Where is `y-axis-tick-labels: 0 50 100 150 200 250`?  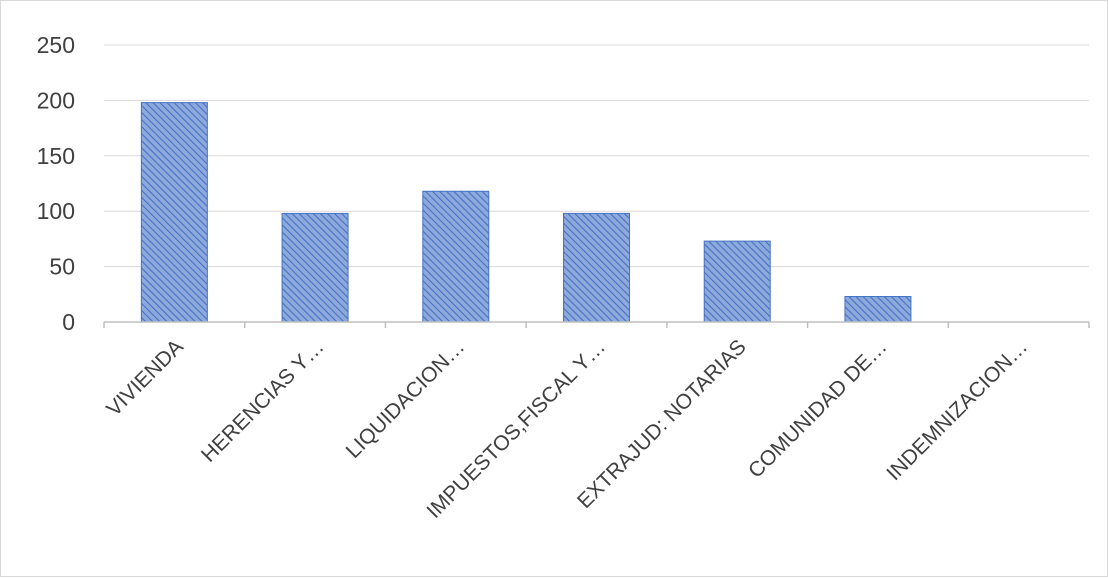
y-axis-tick-labels: 0 50 100 150 200 250 is located at coordinates (56, 183).